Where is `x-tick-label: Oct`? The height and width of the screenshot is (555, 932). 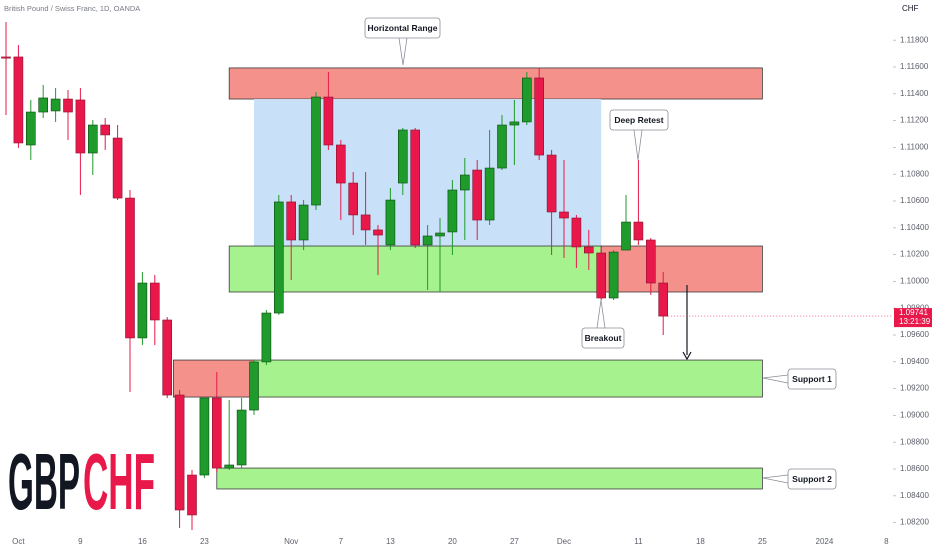 x-tick-label: Oct is located at coordinates (18, 541).